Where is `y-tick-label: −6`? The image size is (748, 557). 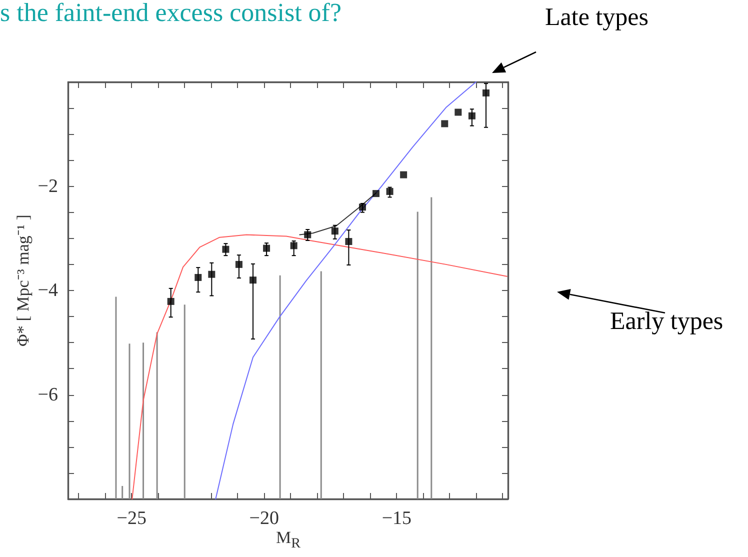 y-tick-label: −6 is located at coordinates (48, 395).